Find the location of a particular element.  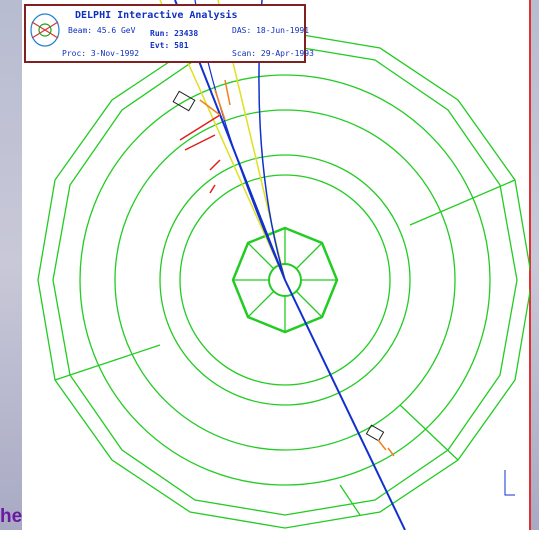

header-frame is located at coordinates (165, 33).